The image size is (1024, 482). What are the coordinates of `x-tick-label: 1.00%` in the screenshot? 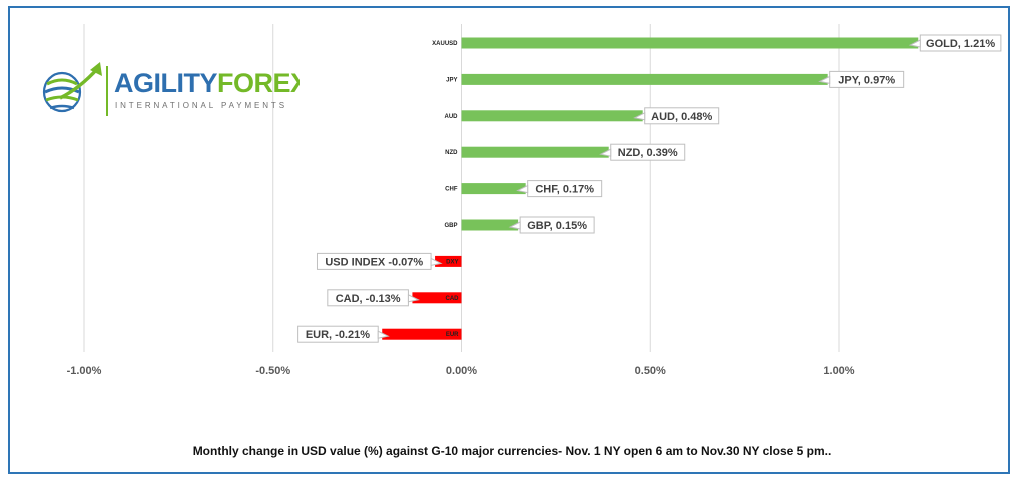 It's located at (838, 371).